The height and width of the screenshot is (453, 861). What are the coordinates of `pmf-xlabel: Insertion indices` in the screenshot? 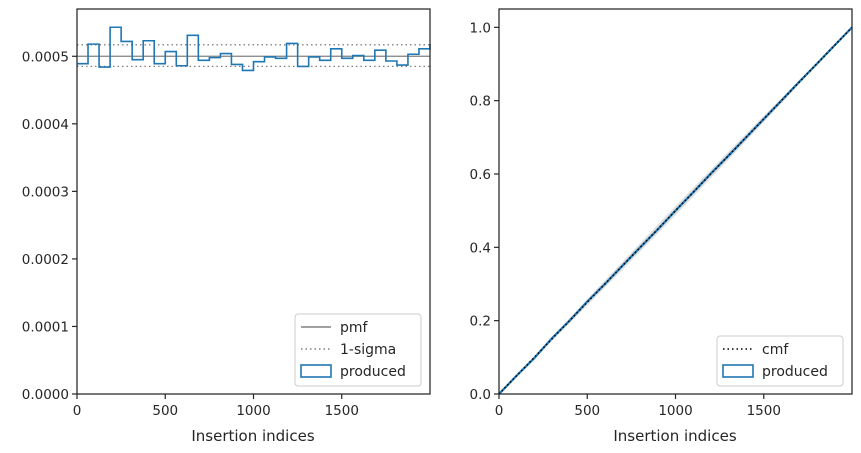 It's located at (252, 436).